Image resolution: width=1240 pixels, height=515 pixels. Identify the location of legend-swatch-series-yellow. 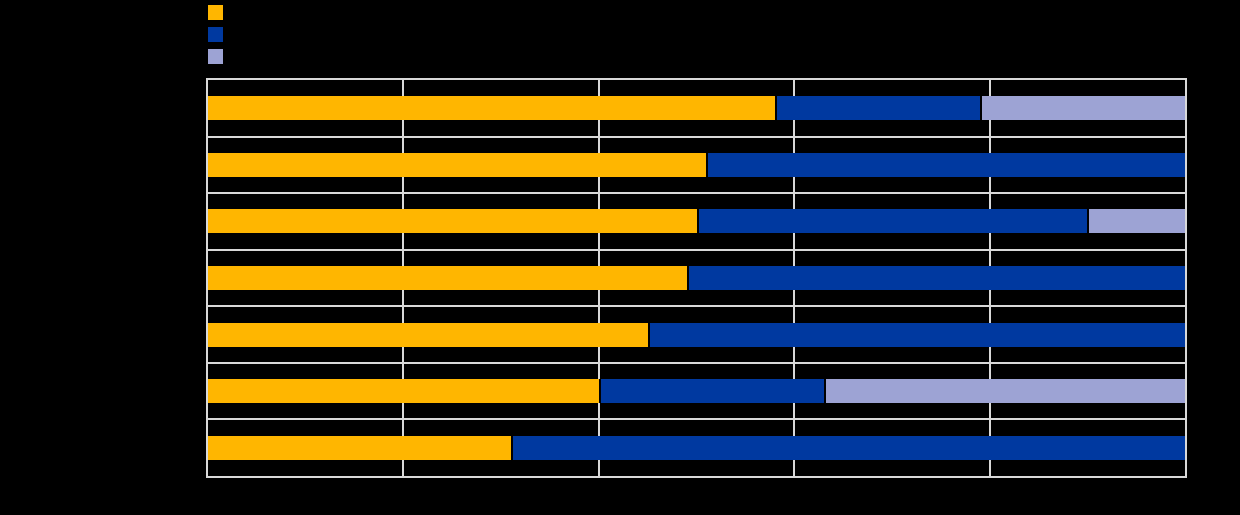
(215, 12).